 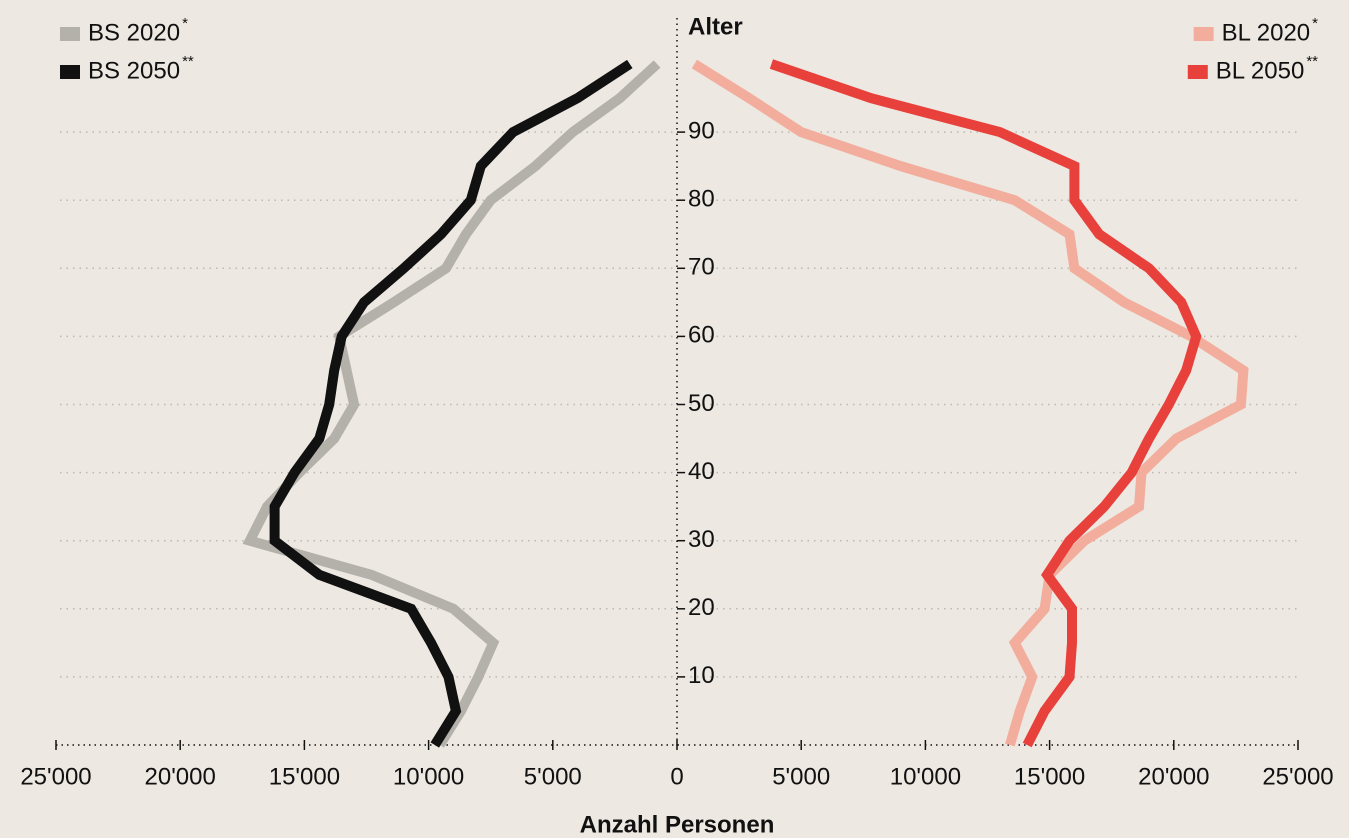 What do you see at coordinates (701, 539) in the screenshot?
I see `y-tick-label: 30` at bounding box center [701, 539].